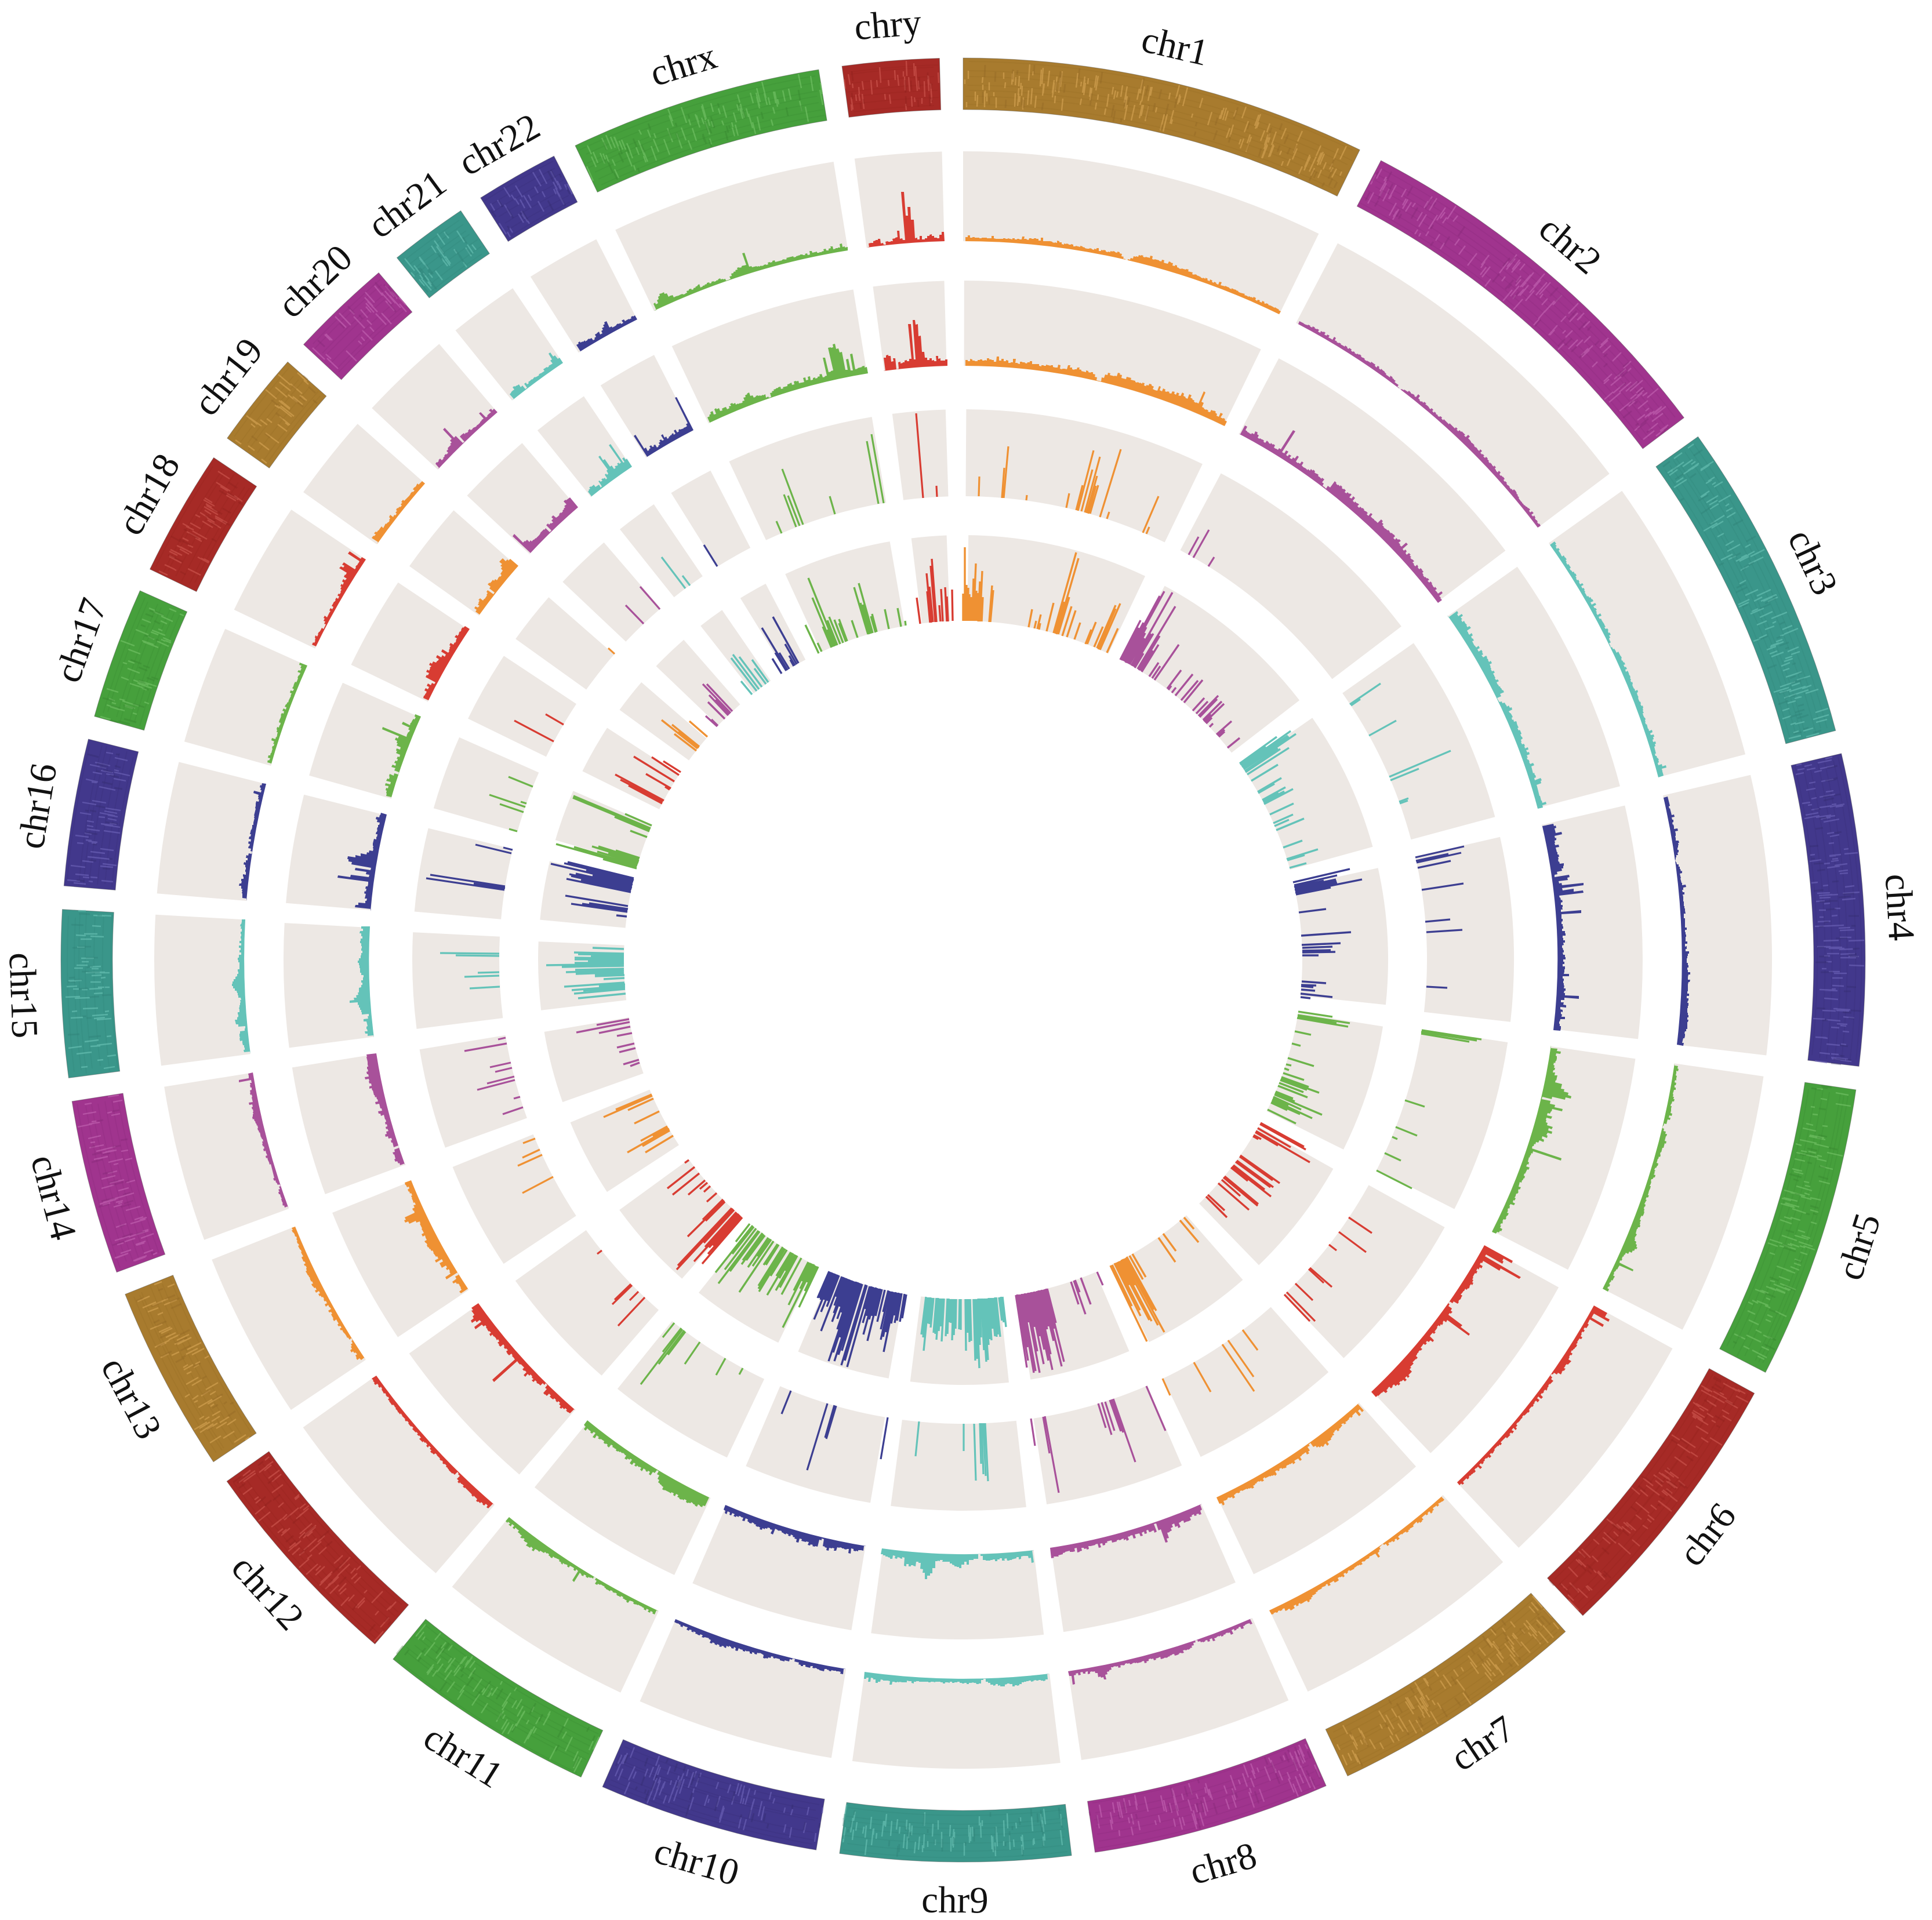 This screenshot has height=1920, width=1932. I want to click on svg-text: chr9, so click(955, 1898).